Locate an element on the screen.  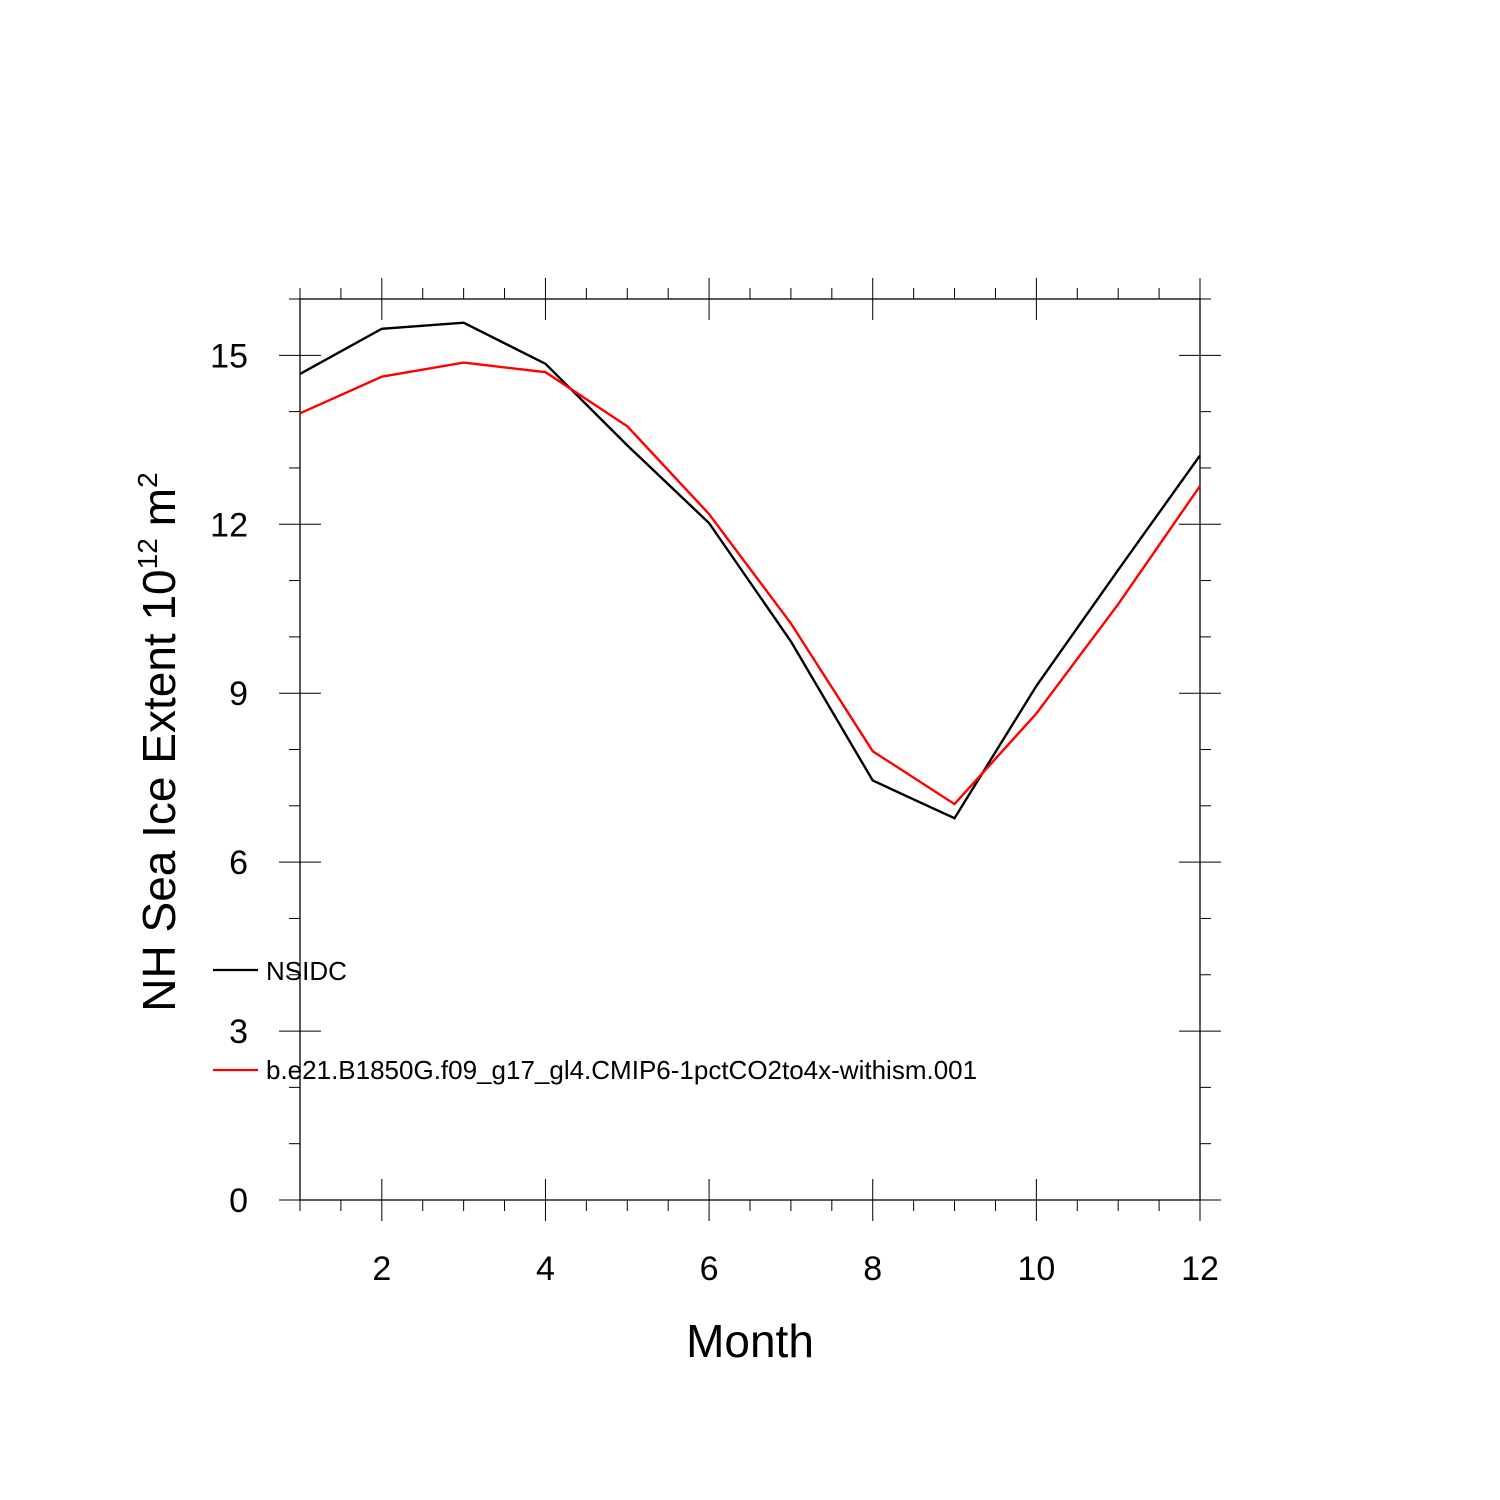
x-tick-label: 2 is located at coordinates (381, 1269).